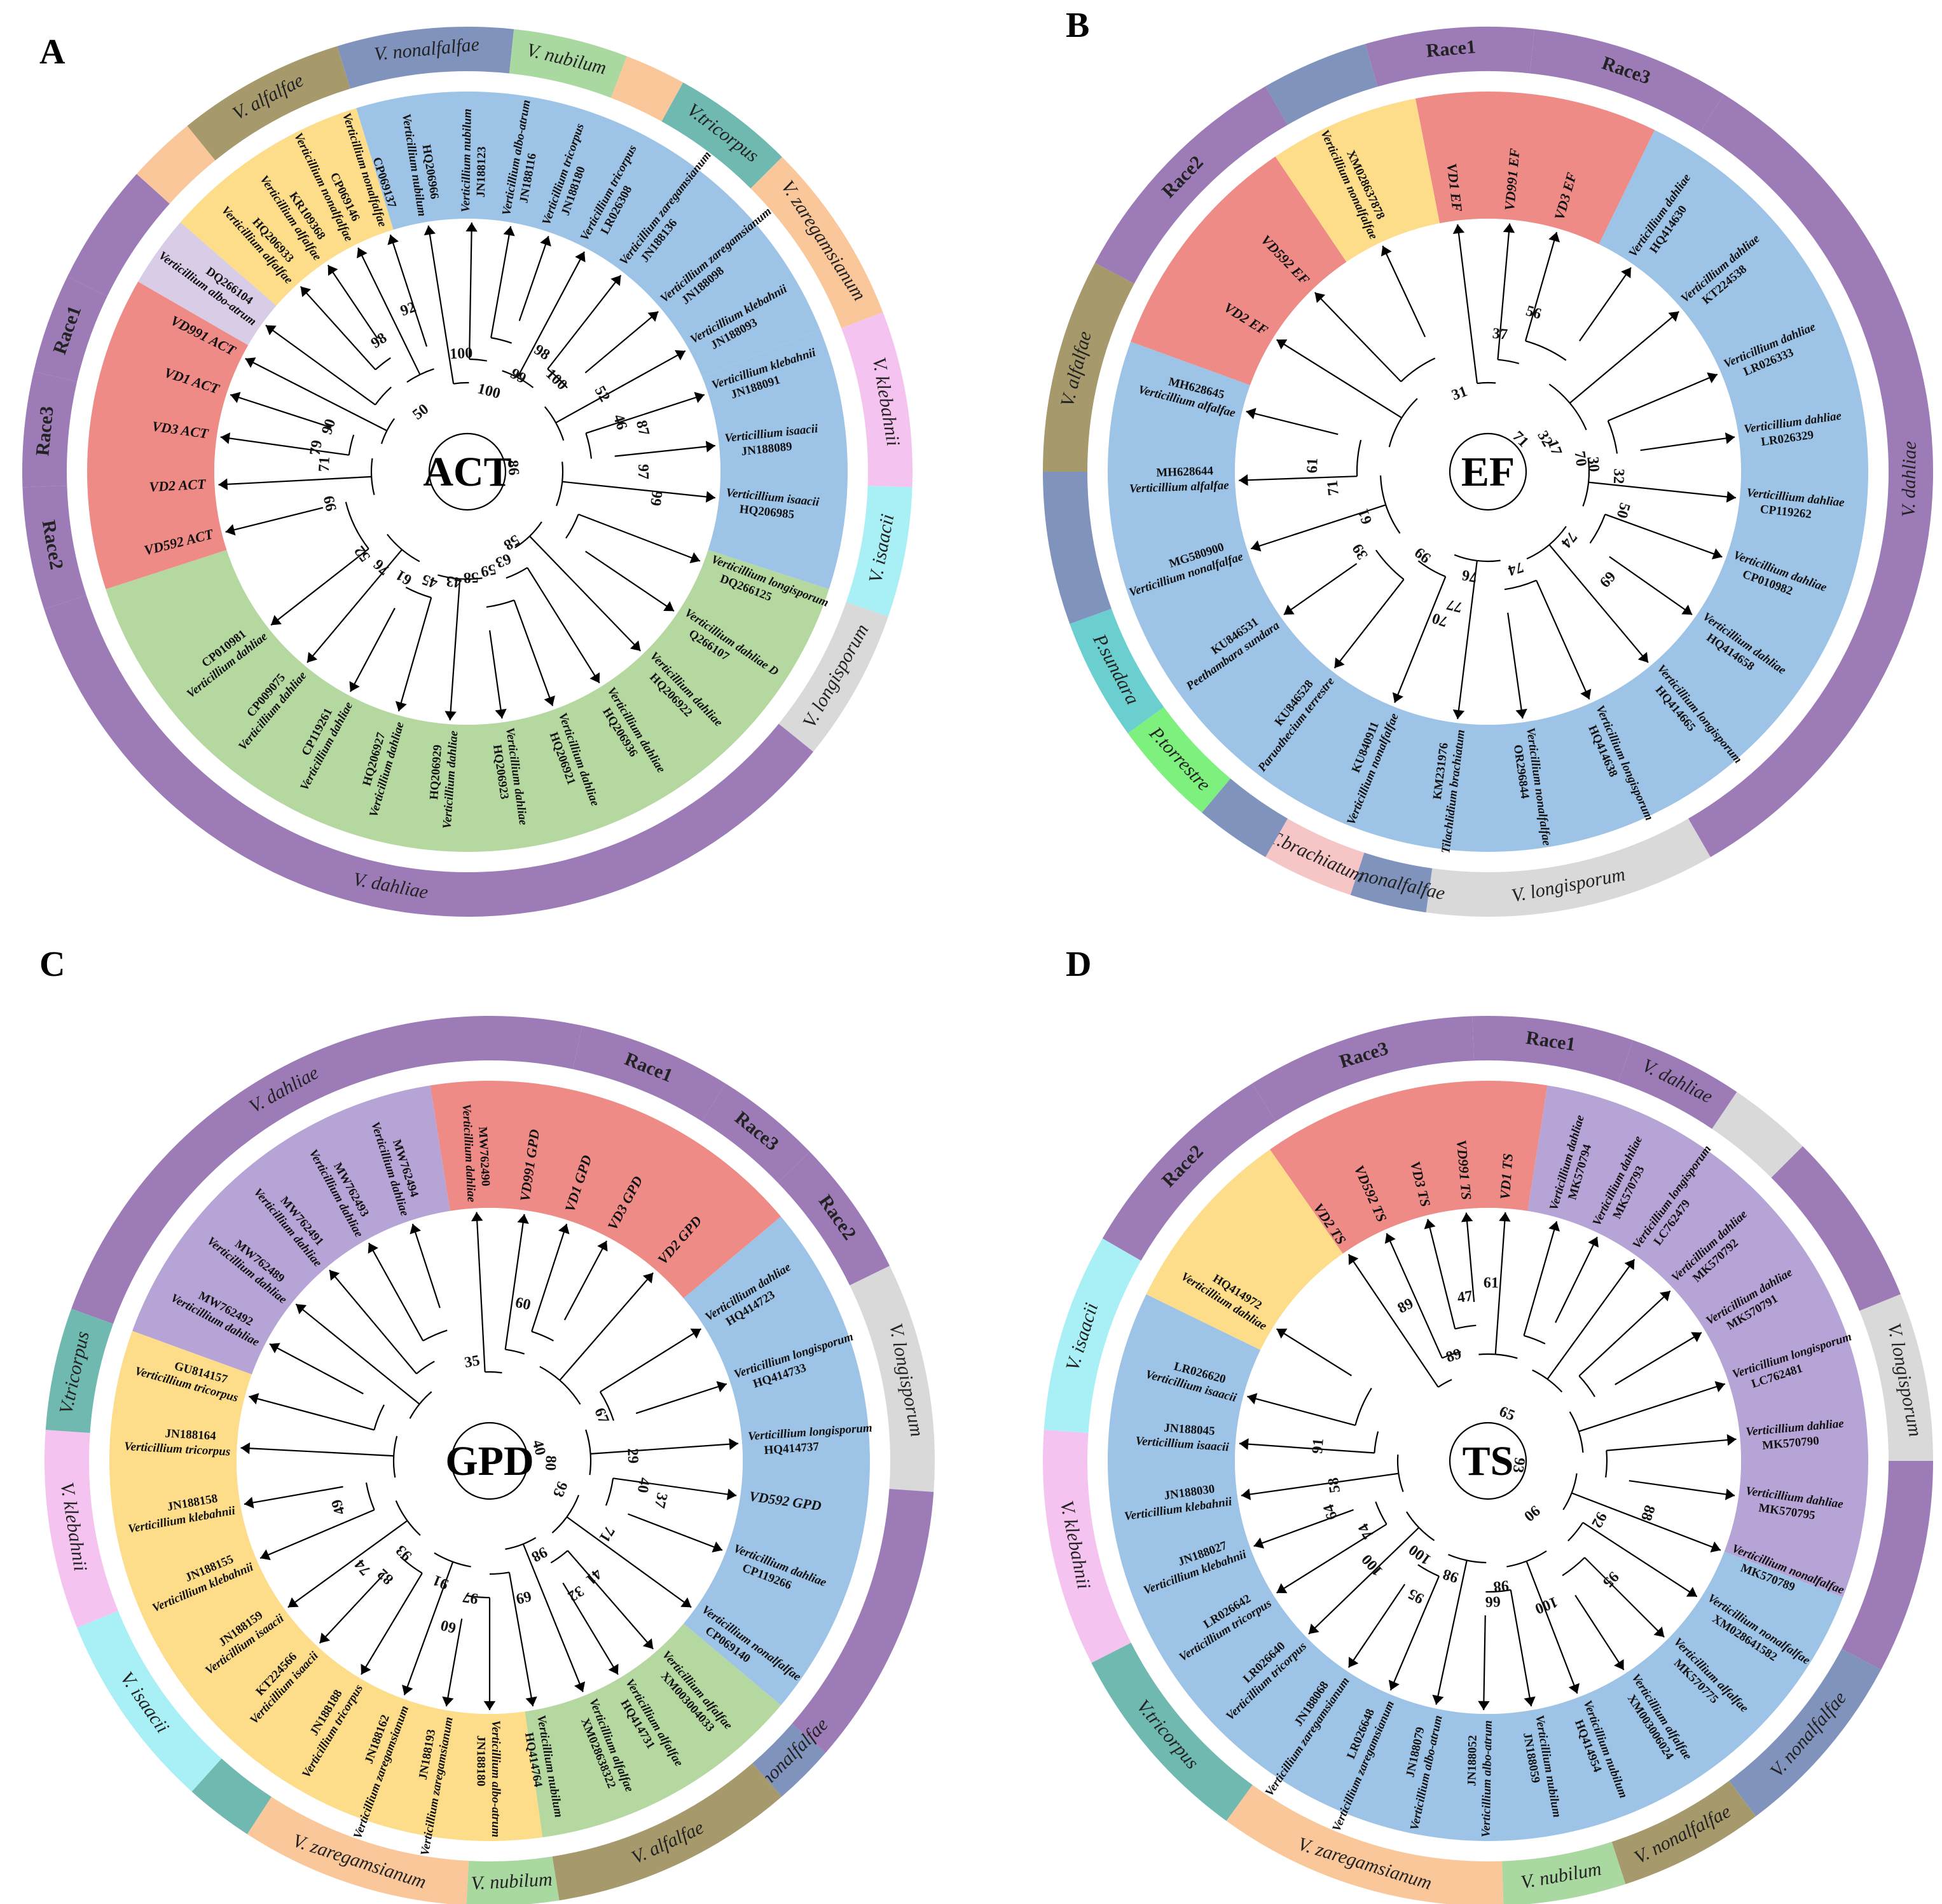 The width and height of the screenshot is (1942, 1904). What do you see at coordinates (1185, 471) in the screenshot?
I see `accession-label: MH628644` at bounding box center [1185, 471].